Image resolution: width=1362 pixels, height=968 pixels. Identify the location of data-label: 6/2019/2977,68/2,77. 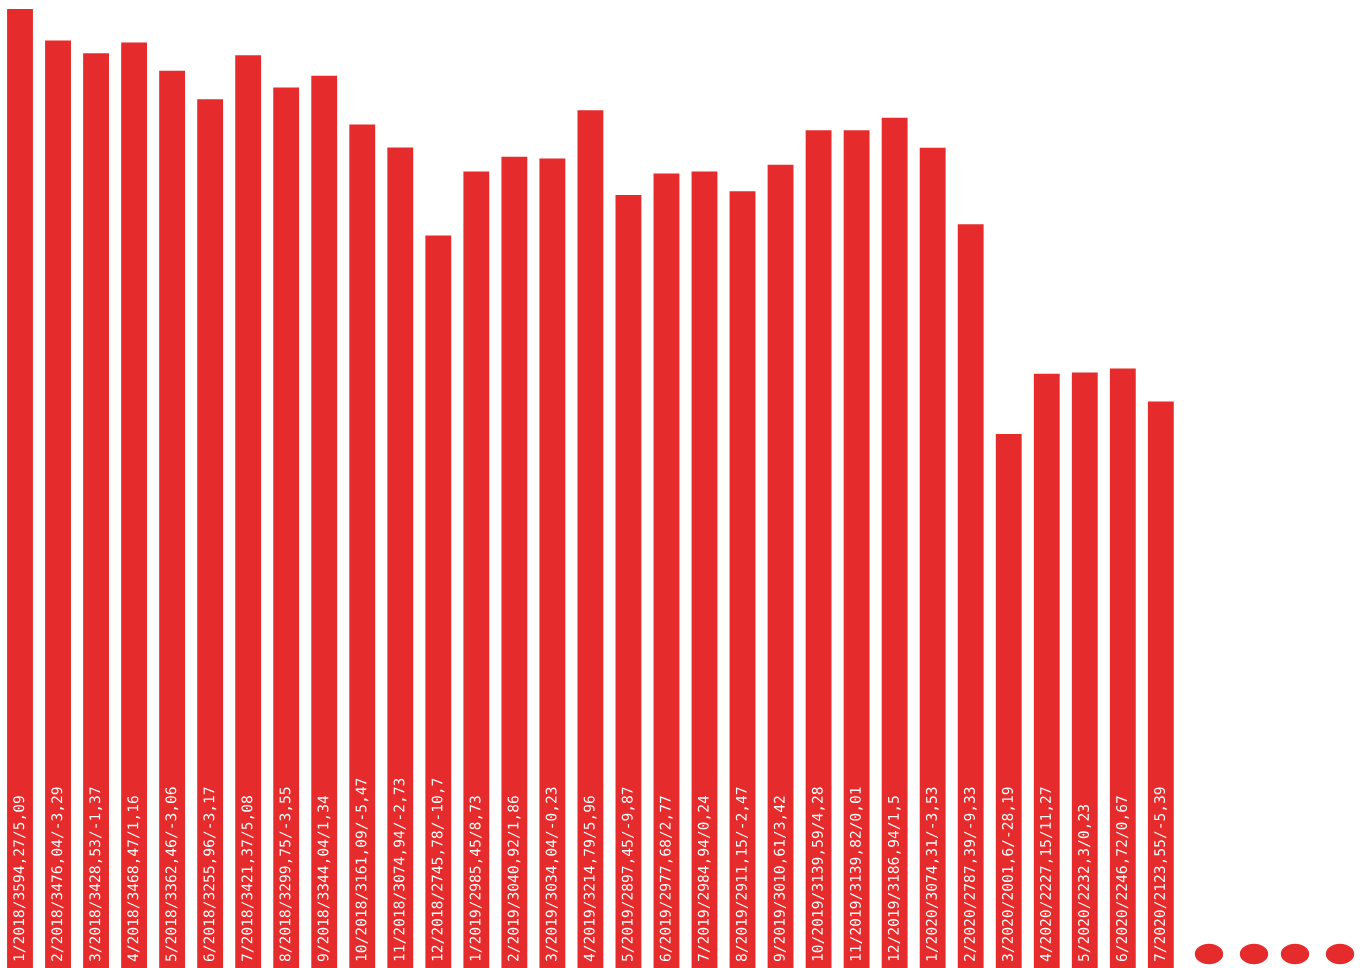
(666, 879).